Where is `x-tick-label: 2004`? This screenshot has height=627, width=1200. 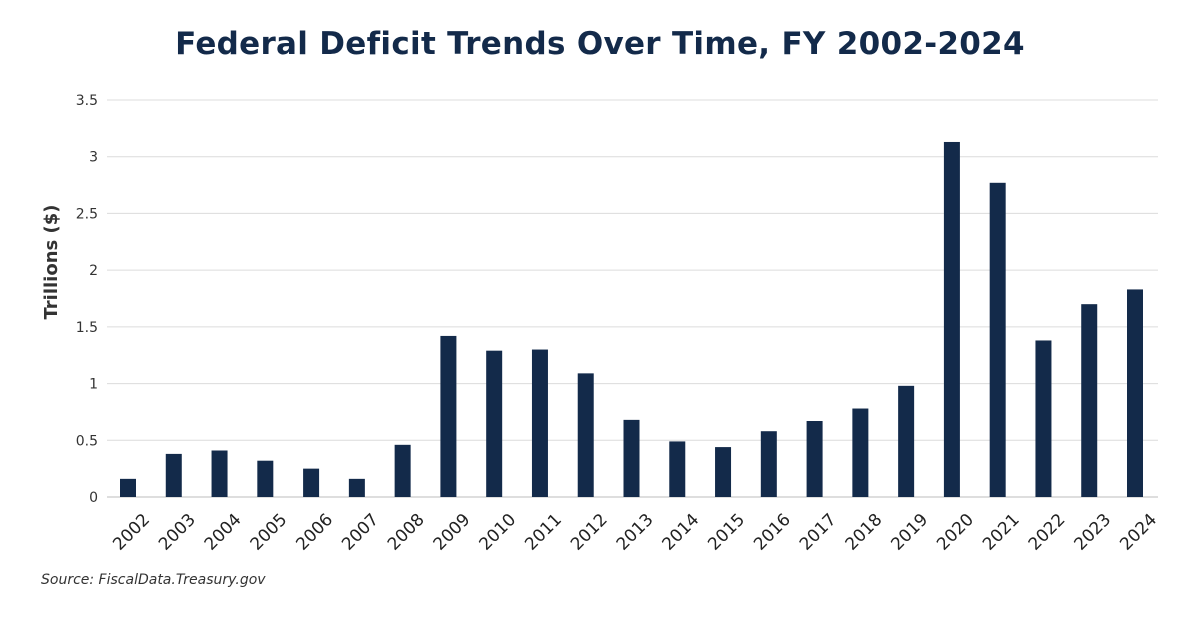
x-tick-label: 2004 is located at coordinates (223, 532).